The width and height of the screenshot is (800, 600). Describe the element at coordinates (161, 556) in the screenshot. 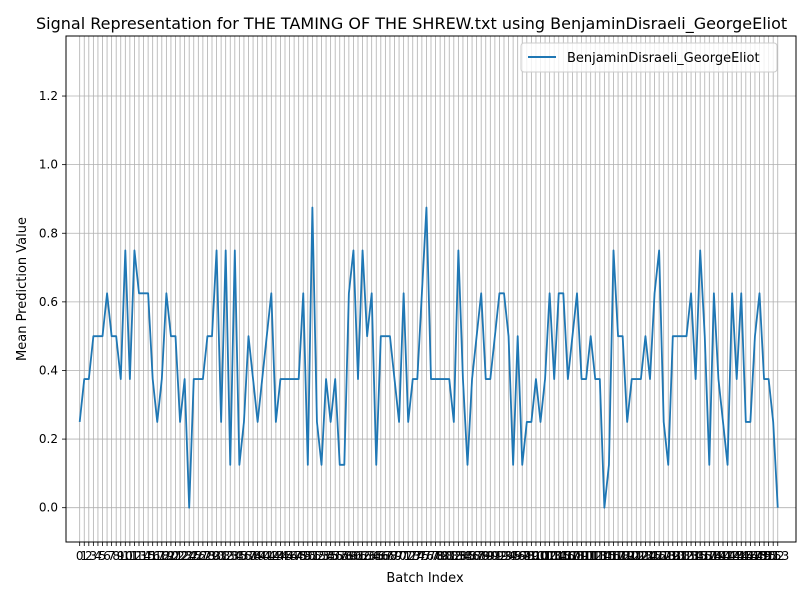

I see `x-tick-label: 18` at that location.